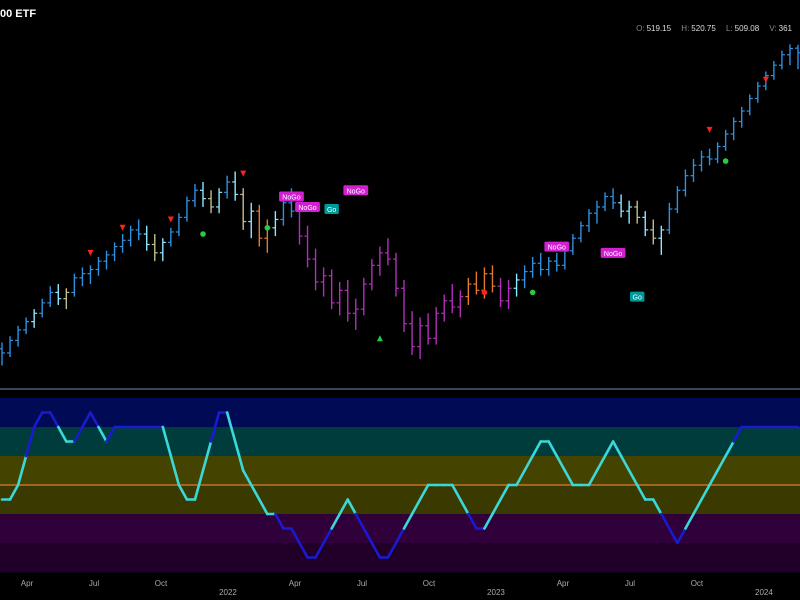  Describe the element at coordinates (747, 28) in the screenshot. I see `low-value: 509.08` at that location.